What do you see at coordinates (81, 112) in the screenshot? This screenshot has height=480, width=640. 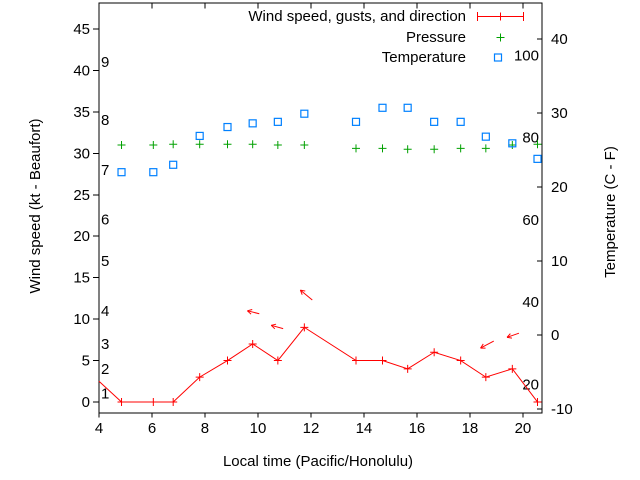 I see `y-left-tick-label: 35` at bounding box center [81, 112].